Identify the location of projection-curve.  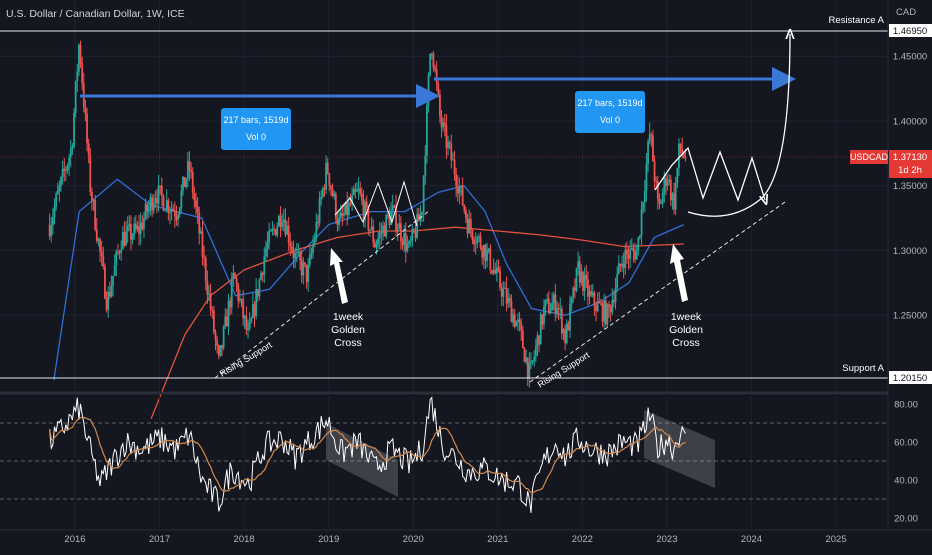
(738, 125).